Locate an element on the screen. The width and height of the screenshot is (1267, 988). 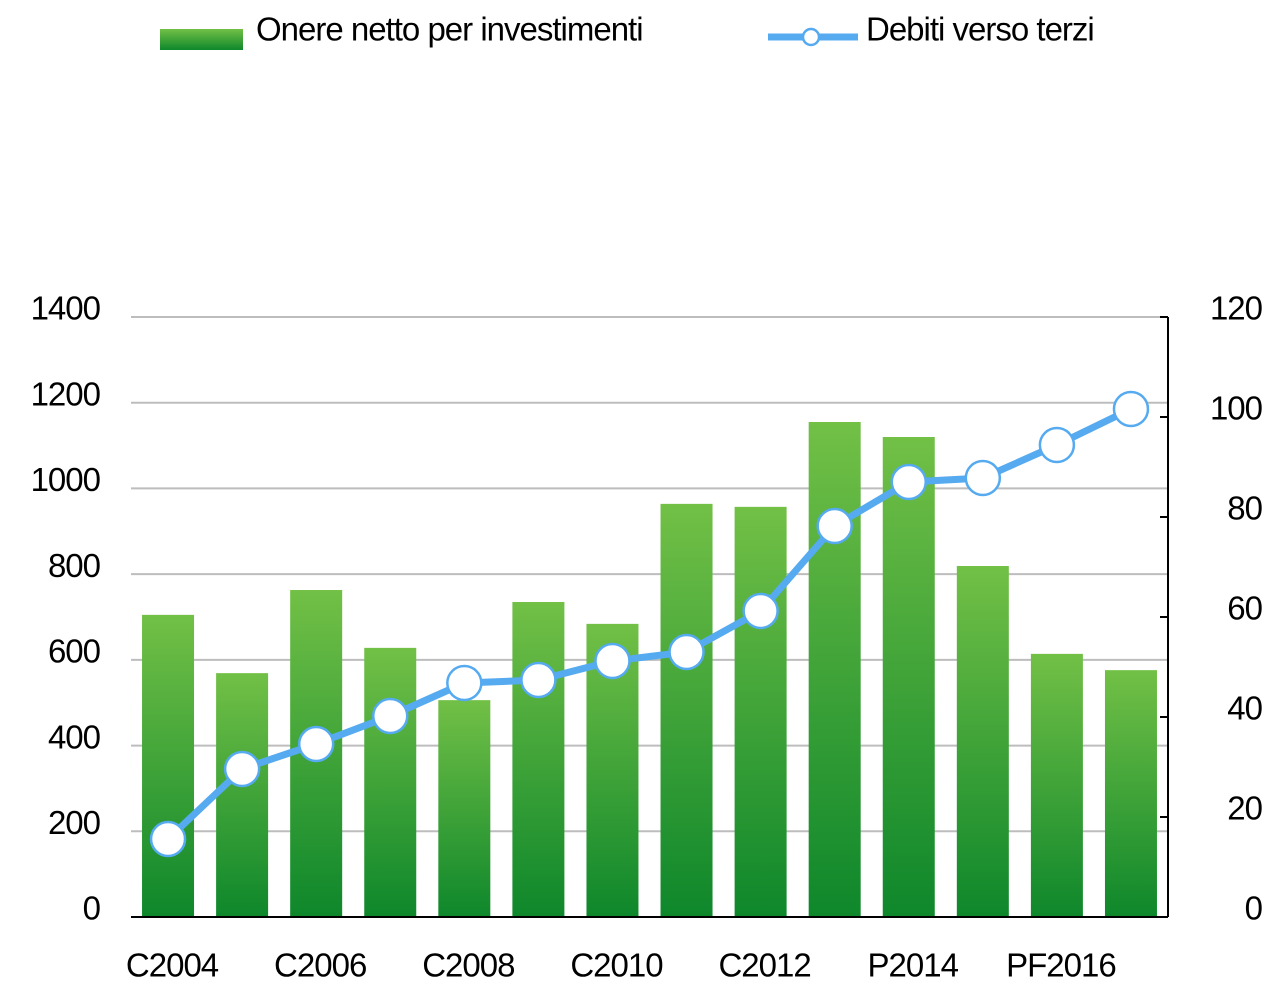
legend-marker is located at coordinates (811, 37).